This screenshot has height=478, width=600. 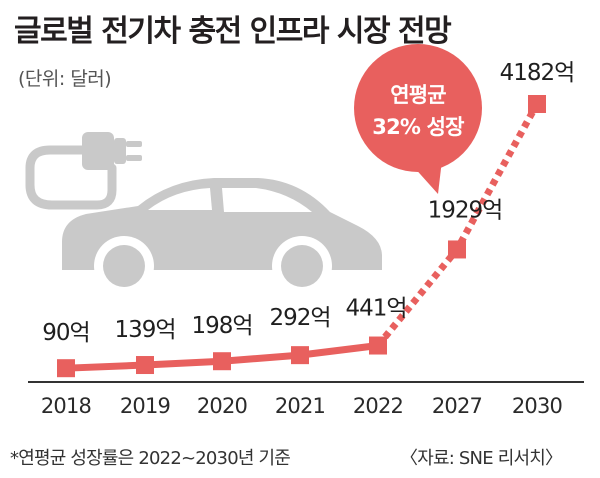 I want to click on unit-label: (단위: 달러), so click(x=65, y=79).